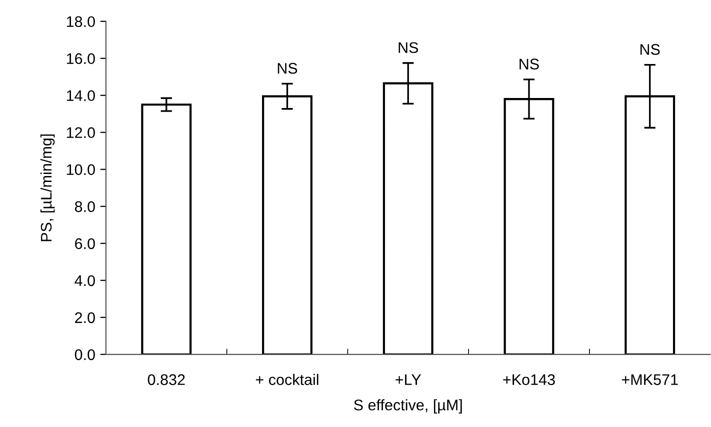 The height and width of the screenshot is (427, 711). Describe the element at coordinates (47, 188) in the screenshot. I see `y-axis-title: PS, [µL/min/mg]` at that location.